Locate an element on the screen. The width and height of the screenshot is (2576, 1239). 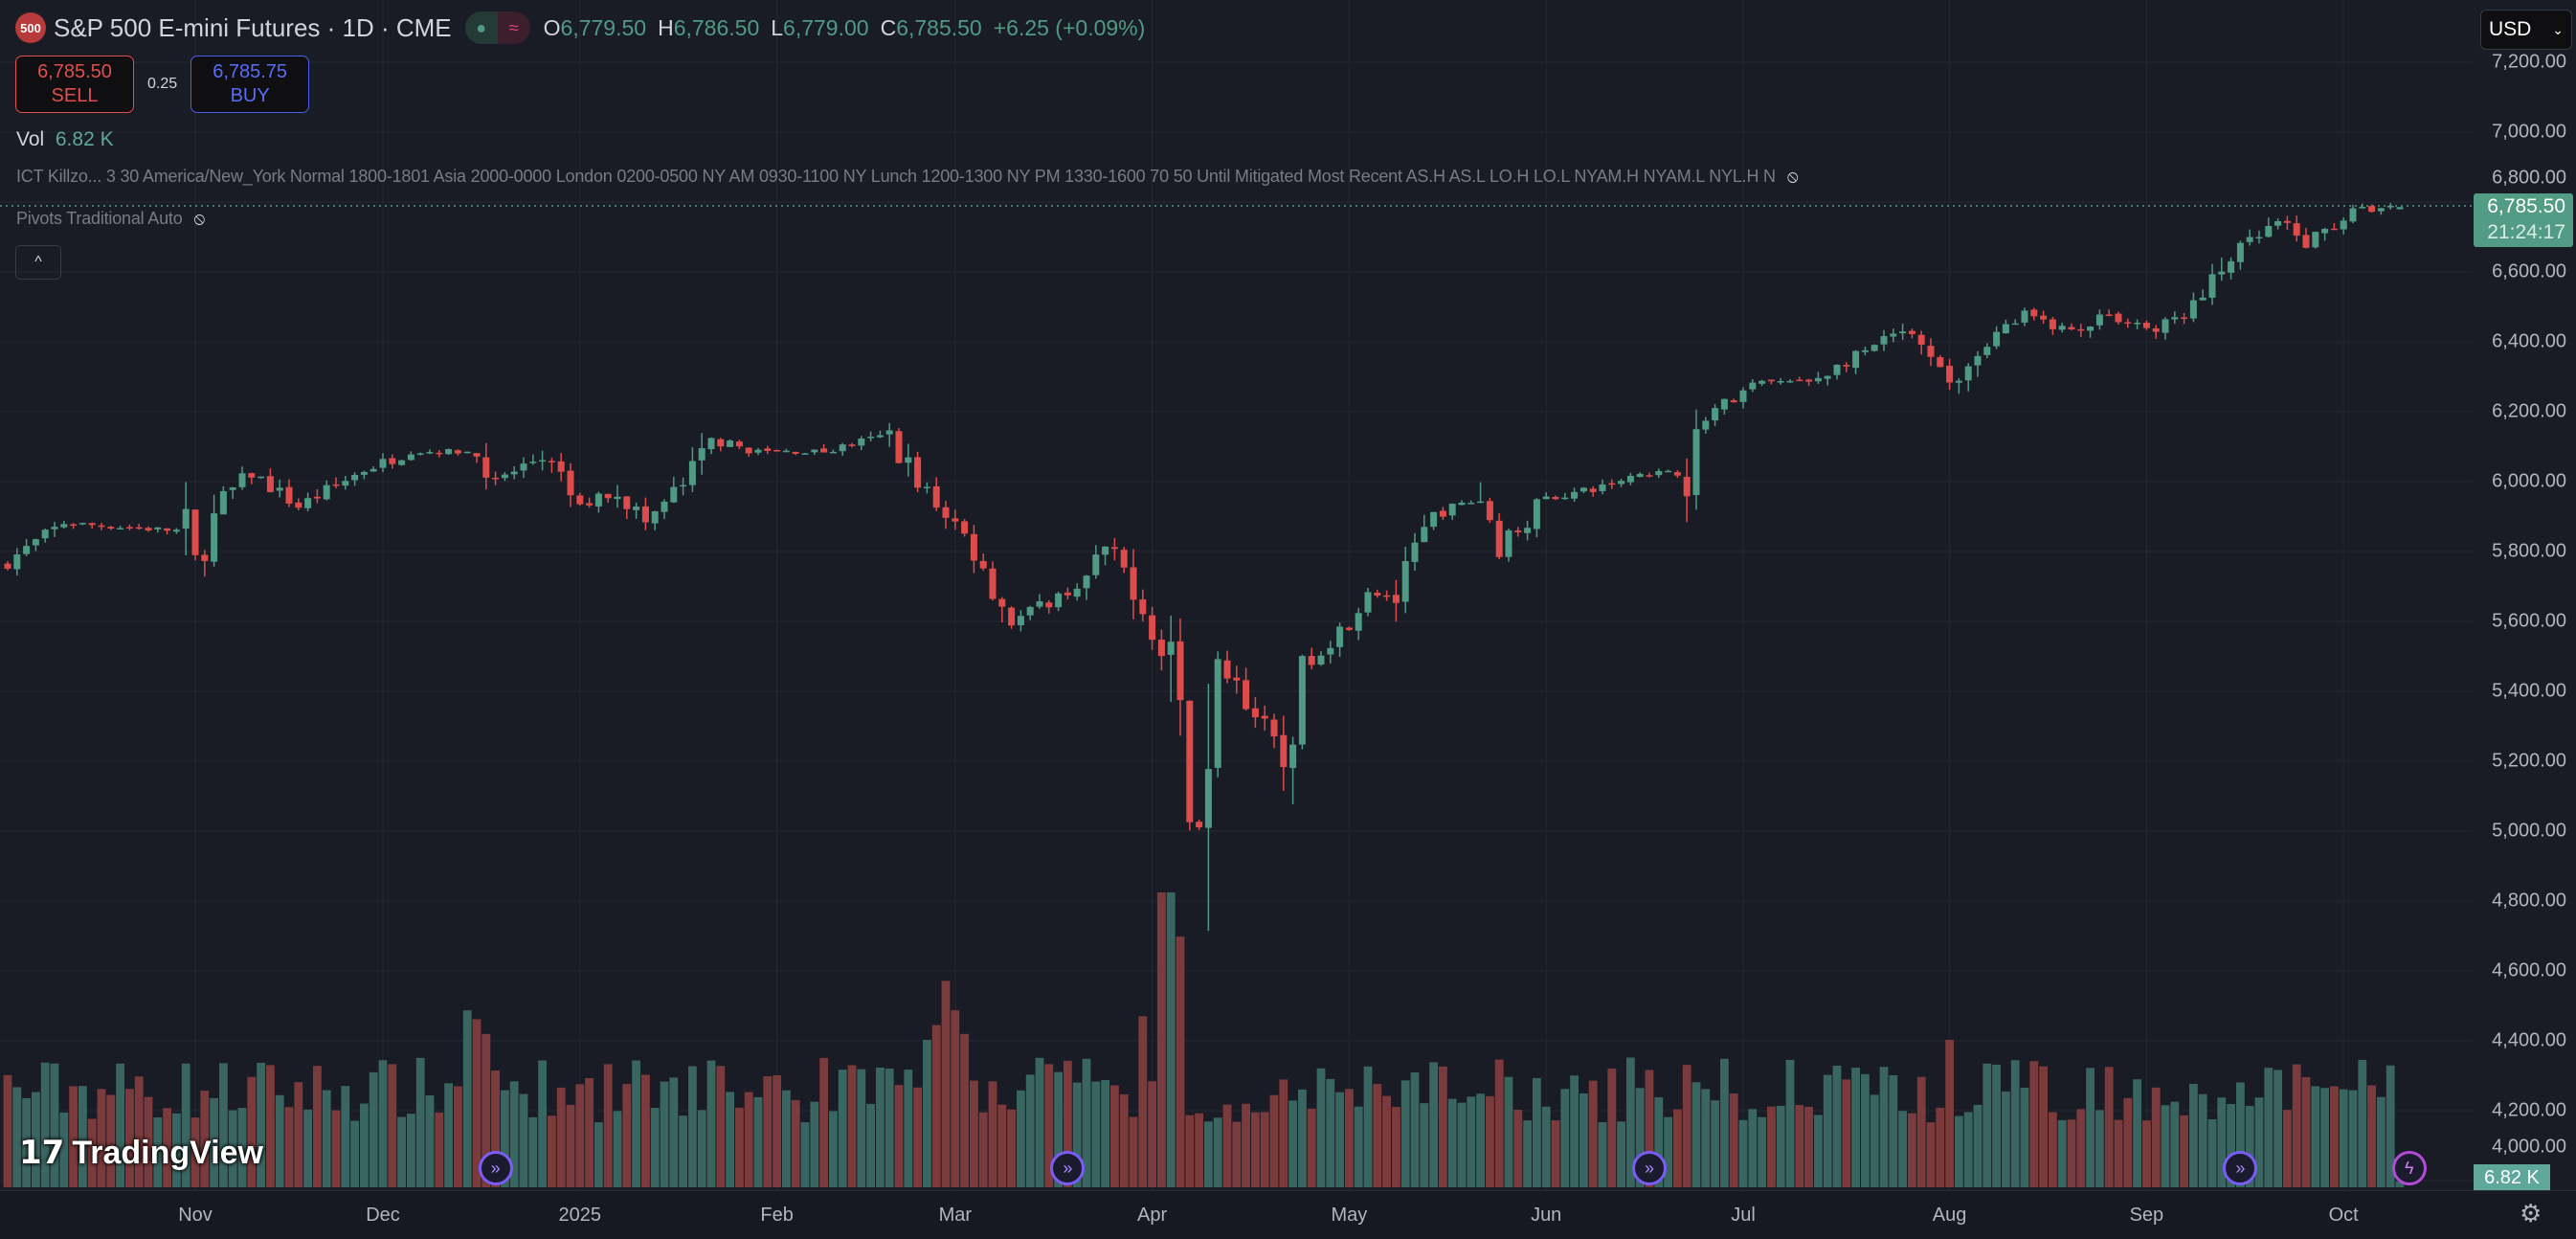
open-label: O is located at coordinates (552, 27).